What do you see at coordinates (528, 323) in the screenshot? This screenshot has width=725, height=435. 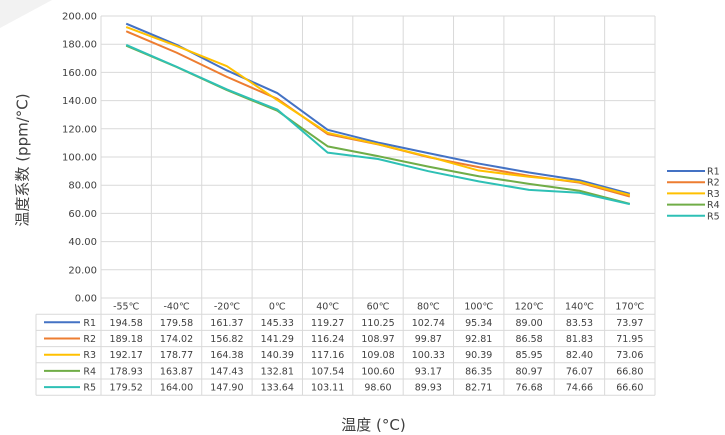 I see `table-cell: 89.00` at bounding box center [528, 323].